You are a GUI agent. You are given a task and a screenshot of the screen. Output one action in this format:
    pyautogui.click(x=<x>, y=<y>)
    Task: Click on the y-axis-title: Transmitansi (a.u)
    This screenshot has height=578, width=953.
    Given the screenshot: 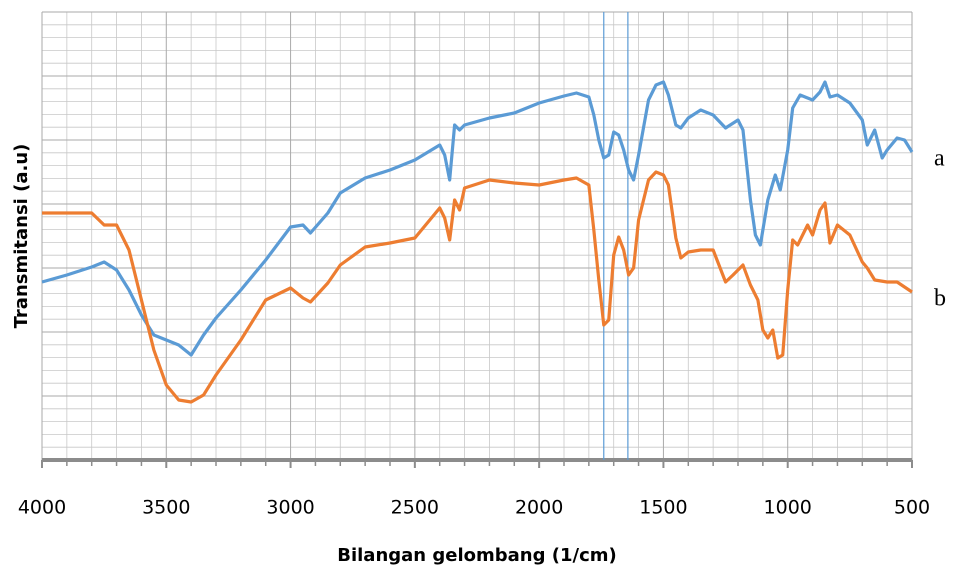 What is the action you would take?
    pyautogui.click(x=21, y=236)
    